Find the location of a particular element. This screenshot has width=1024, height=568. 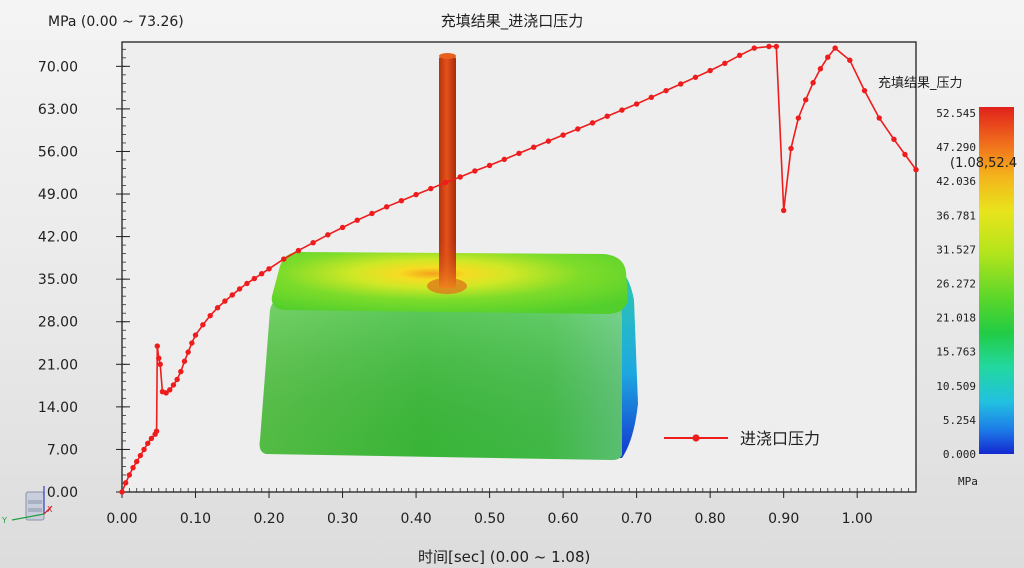

x-tick-label: 0.90 is located at coordinates (783, 519).